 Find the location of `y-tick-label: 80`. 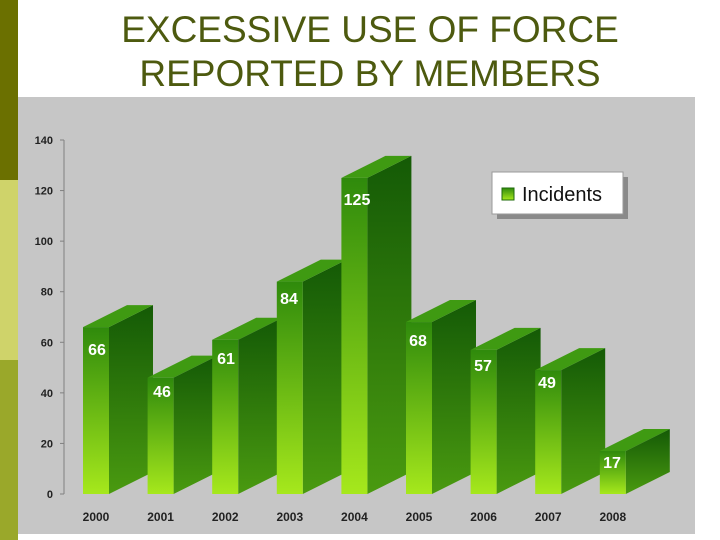

y-tick-label: 80 is located at coordinates (47, 293).